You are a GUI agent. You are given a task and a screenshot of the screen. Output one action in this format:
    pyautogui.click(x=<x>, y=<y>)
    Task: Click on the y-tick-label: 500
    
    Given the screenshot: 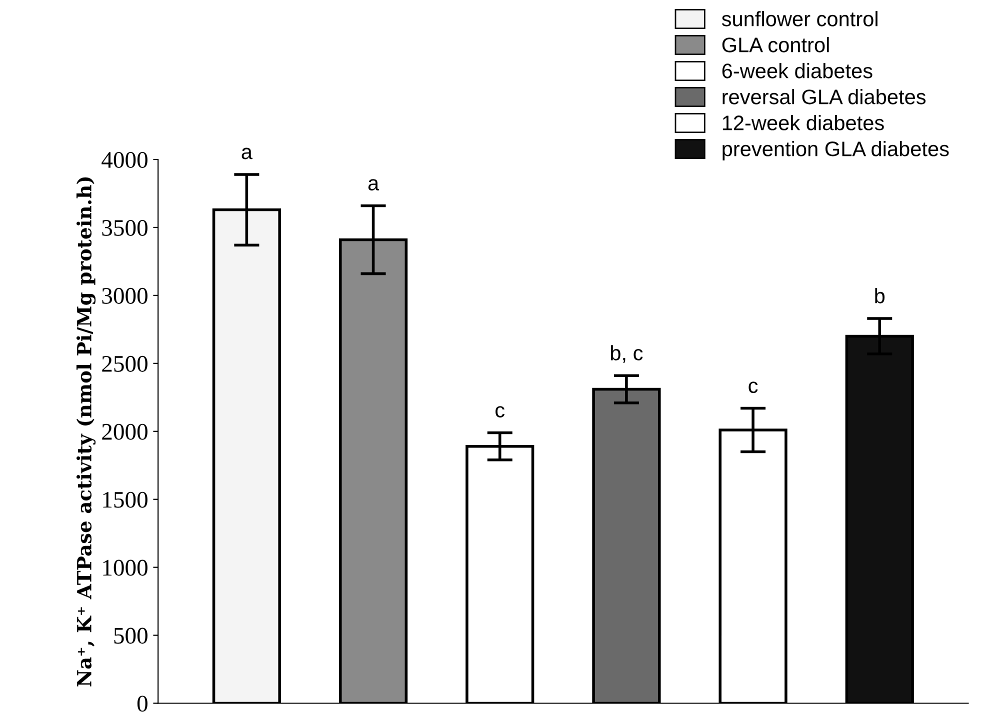 What is the action you would take?
    pyautogui.click(x=131, y=636)
    